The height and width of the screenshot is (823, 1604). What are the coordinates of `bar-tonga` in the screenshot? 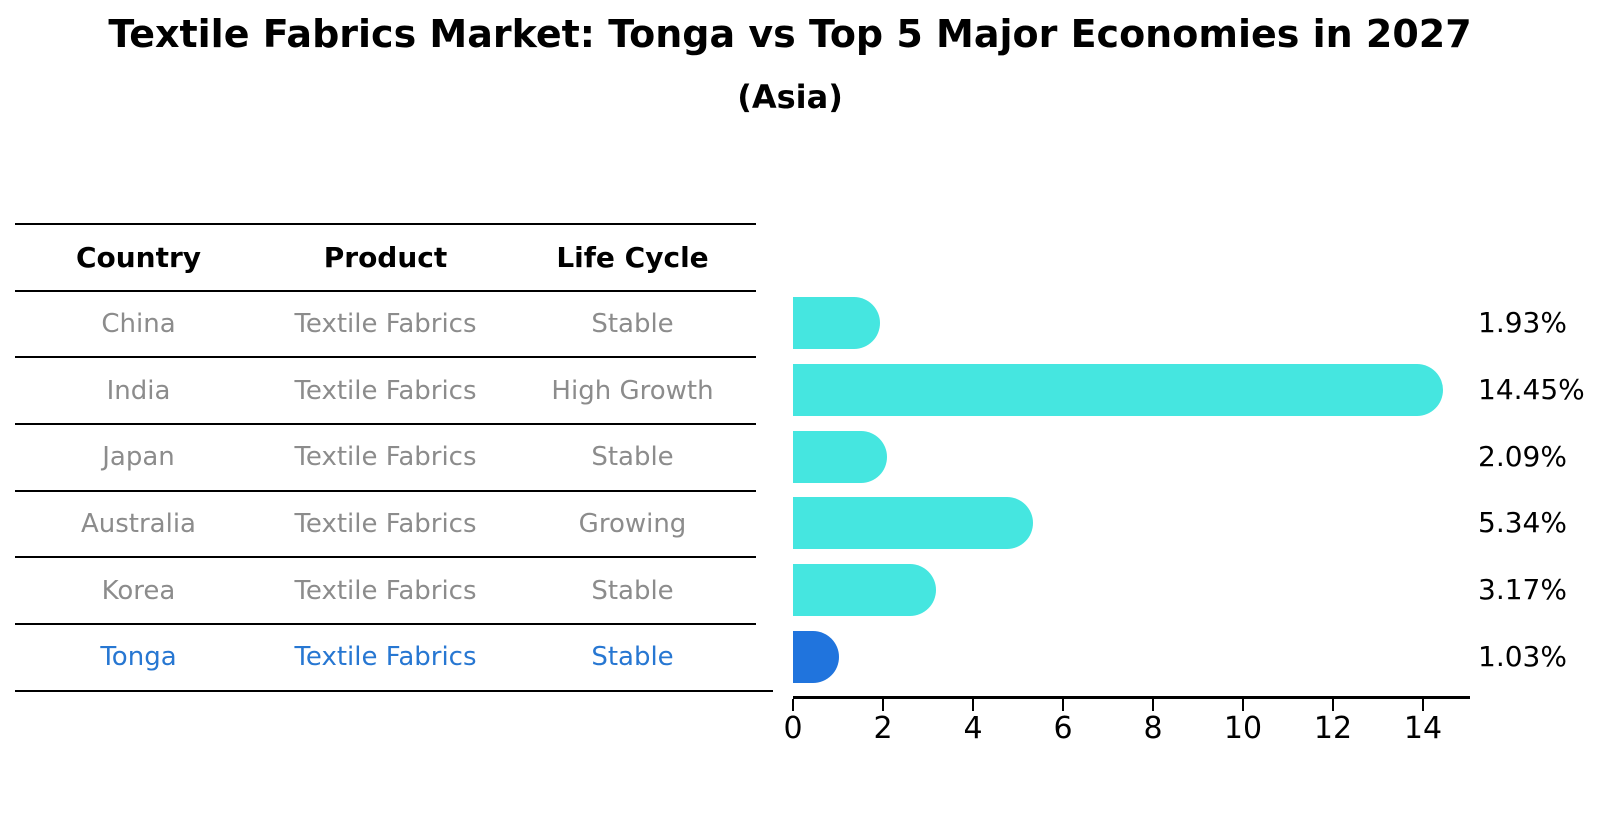 It's located at (816, 656).